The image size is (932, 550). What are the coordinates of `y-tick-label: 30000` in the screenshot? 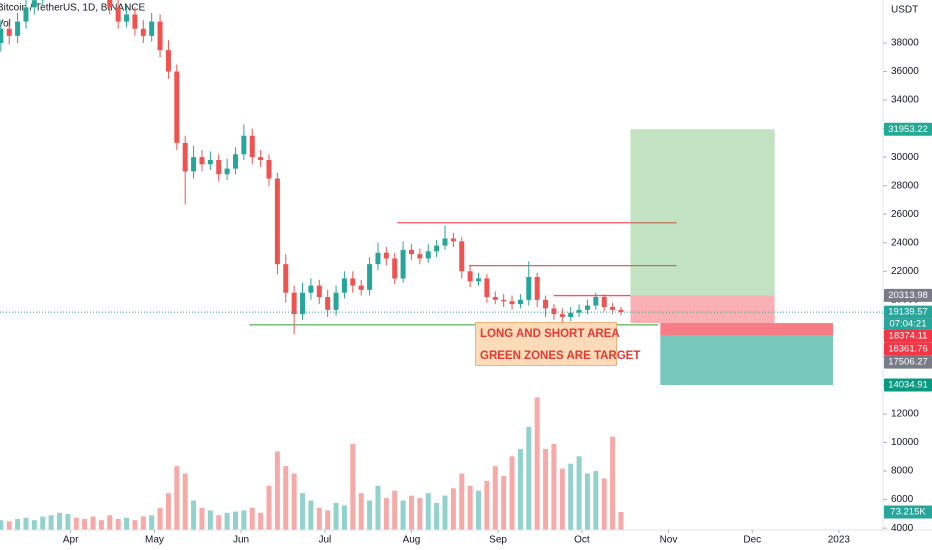 It's located at (905, 157).